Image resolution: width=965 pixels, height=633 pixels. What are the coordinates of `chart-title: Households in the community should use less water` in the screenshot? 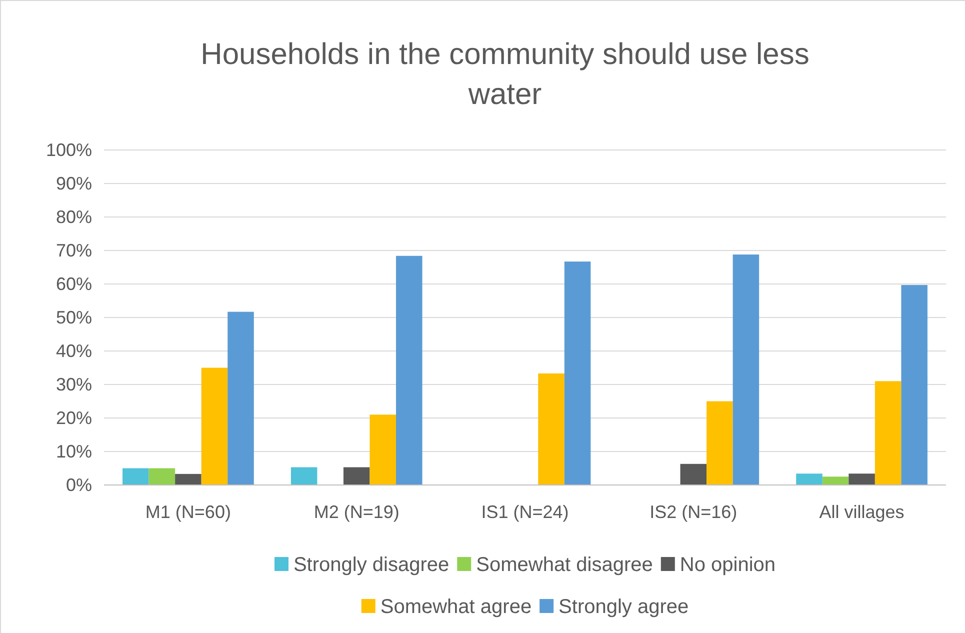 It's located at (505, 74).